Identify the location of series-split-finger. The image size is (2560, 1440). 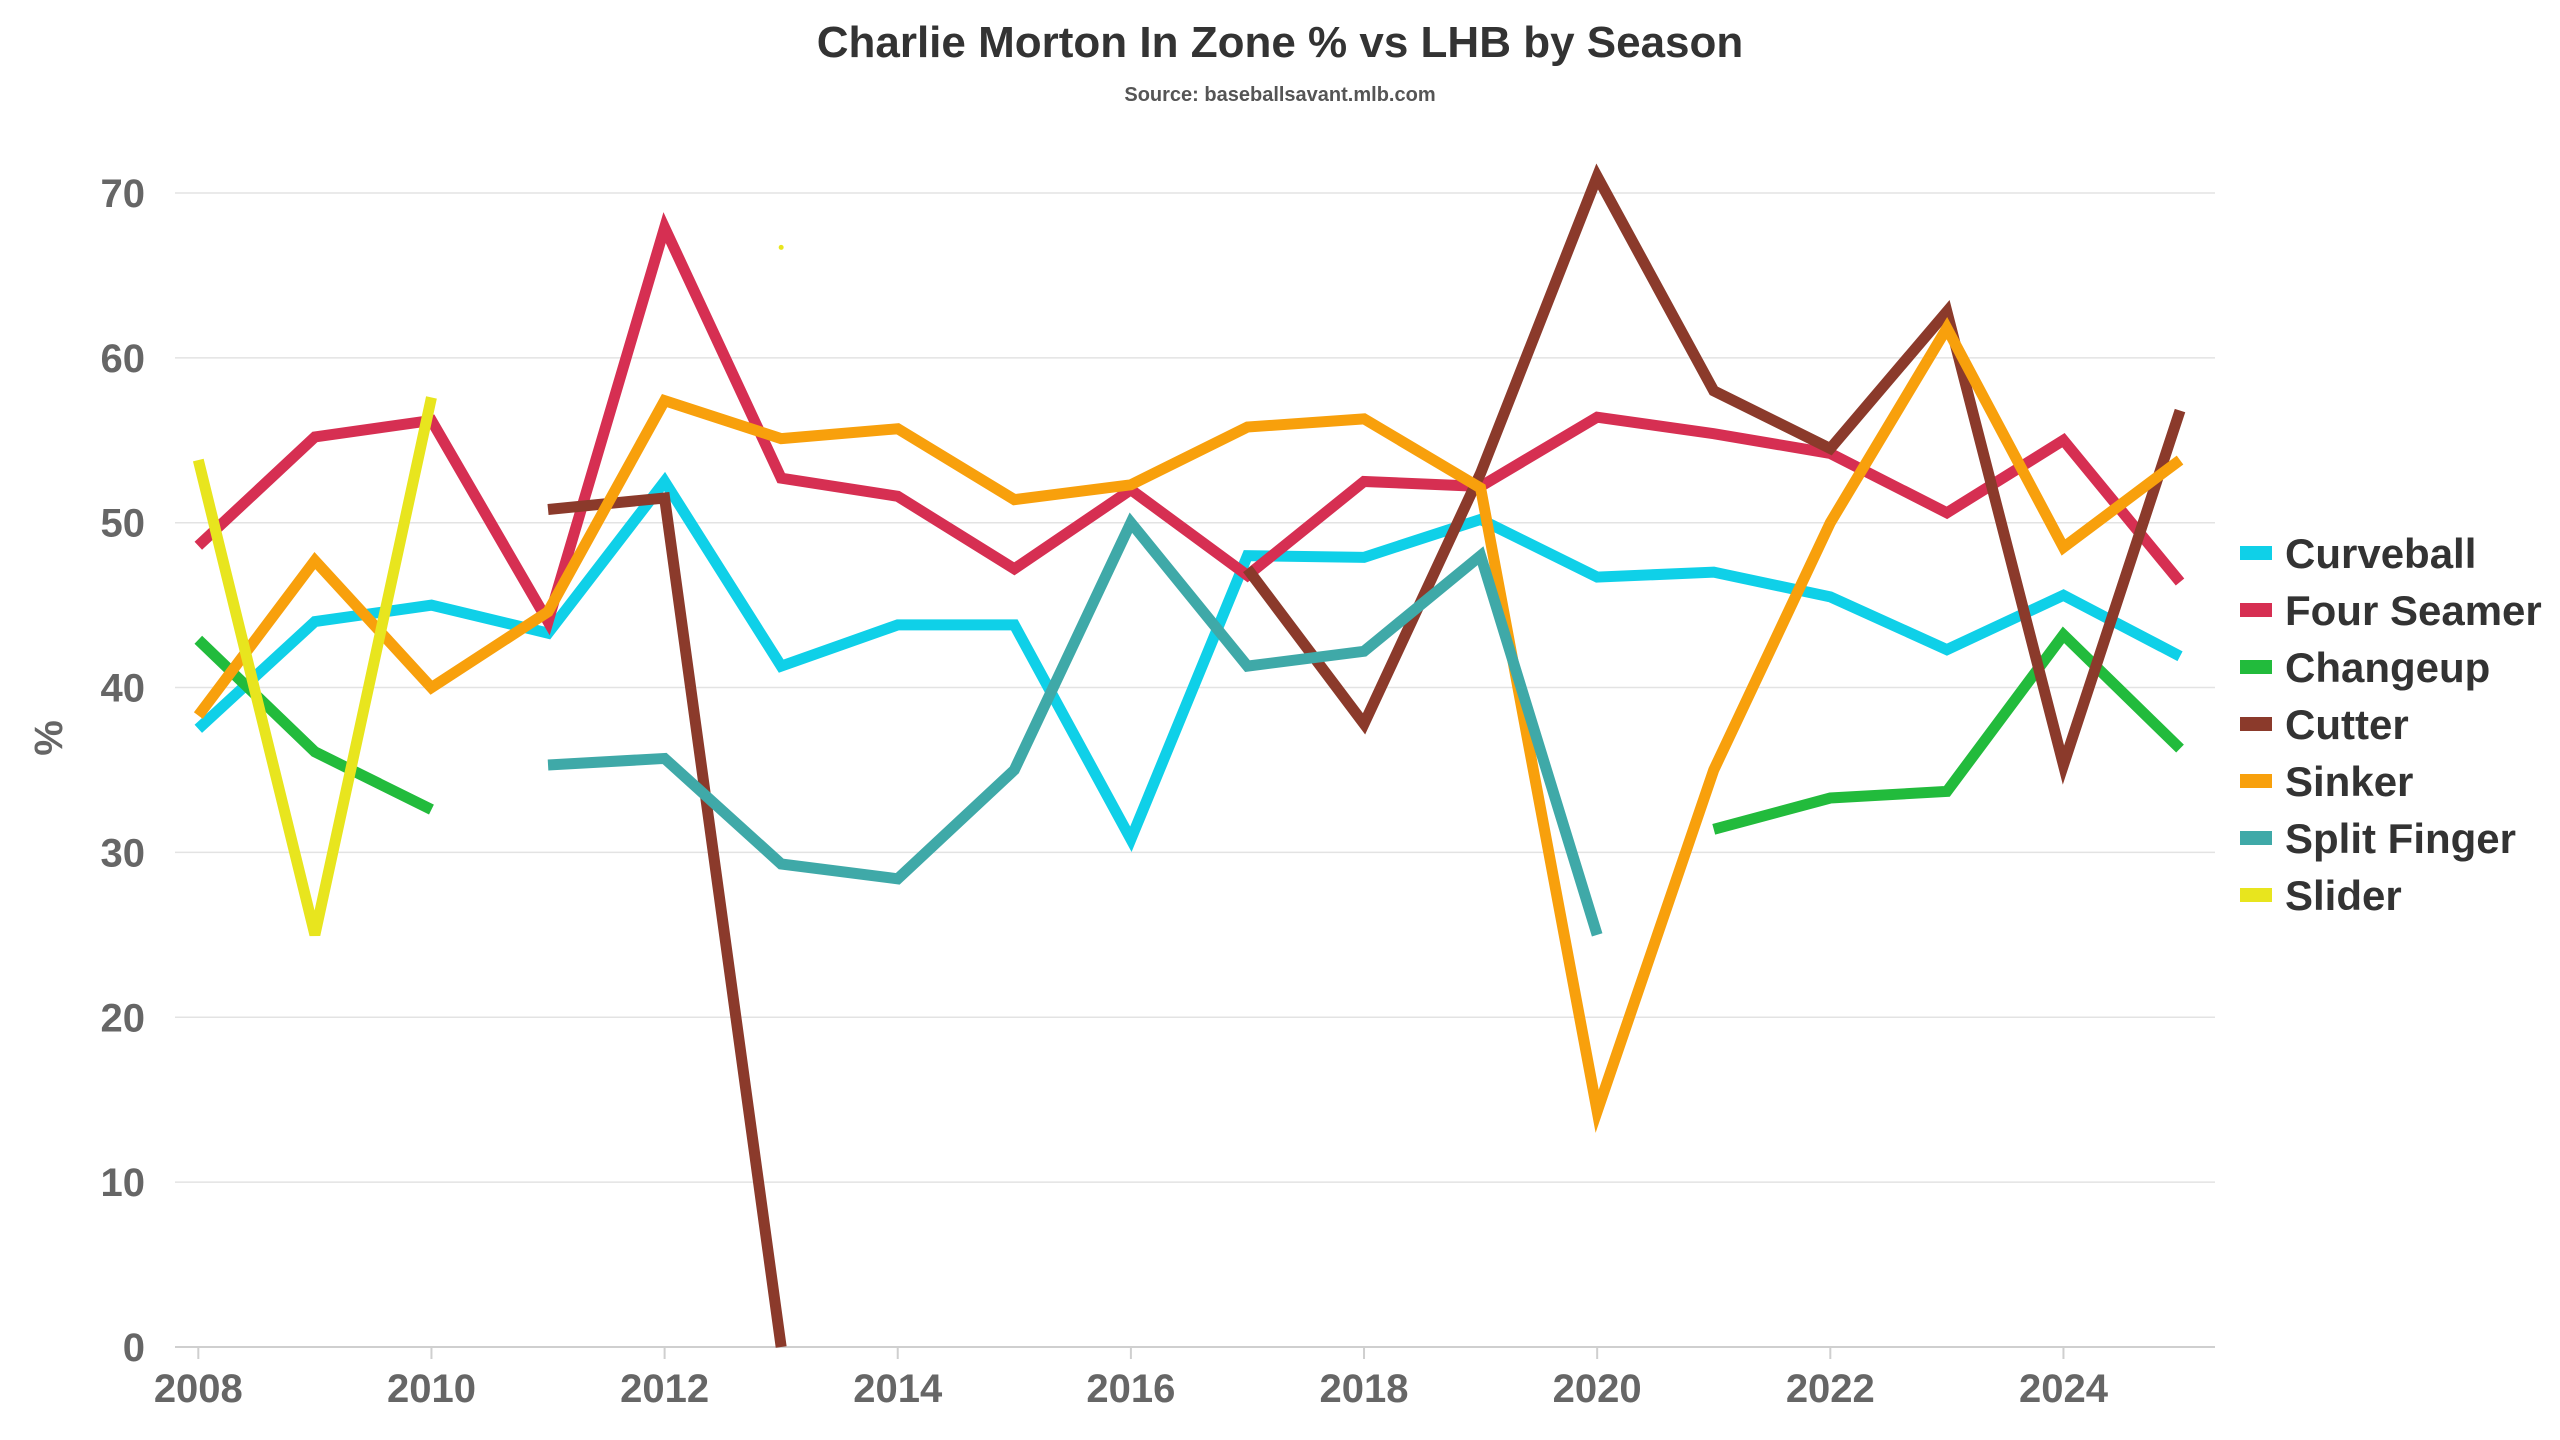
(1075, 724).